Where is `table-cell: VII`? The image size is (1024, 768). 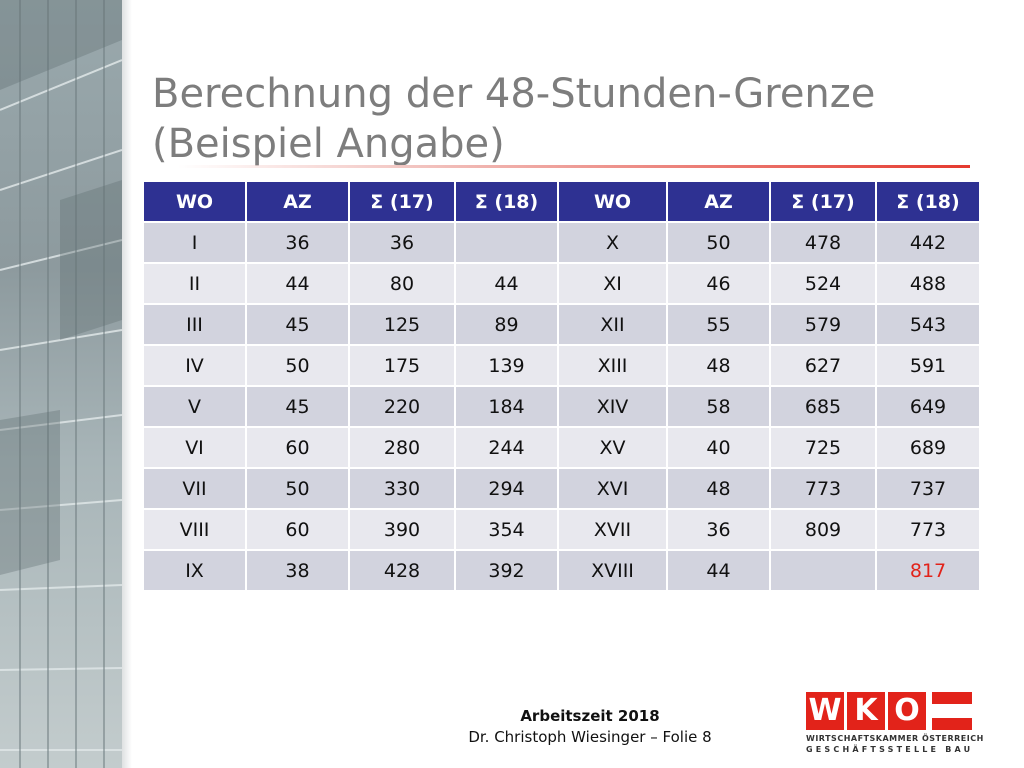 table-cell: VII is located at coordinates (194, 488).